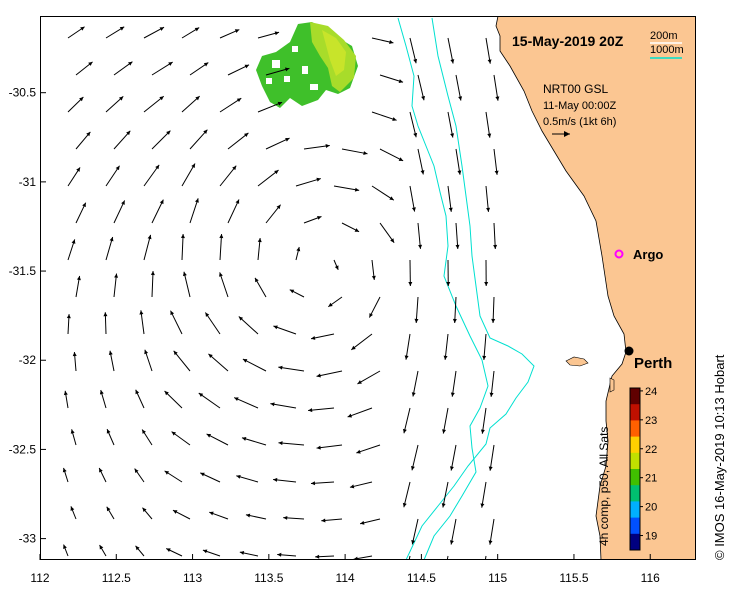 This screenshot has width=739, height=592. I want to click on current-legend-line-2: 11-May 00:00Z, so click(579, 106).